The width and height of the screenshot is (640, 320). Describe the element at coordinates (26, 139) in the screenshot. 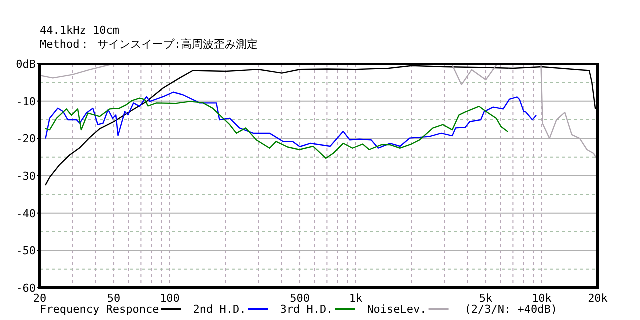

I see `y-tick-label: -20` at that location.